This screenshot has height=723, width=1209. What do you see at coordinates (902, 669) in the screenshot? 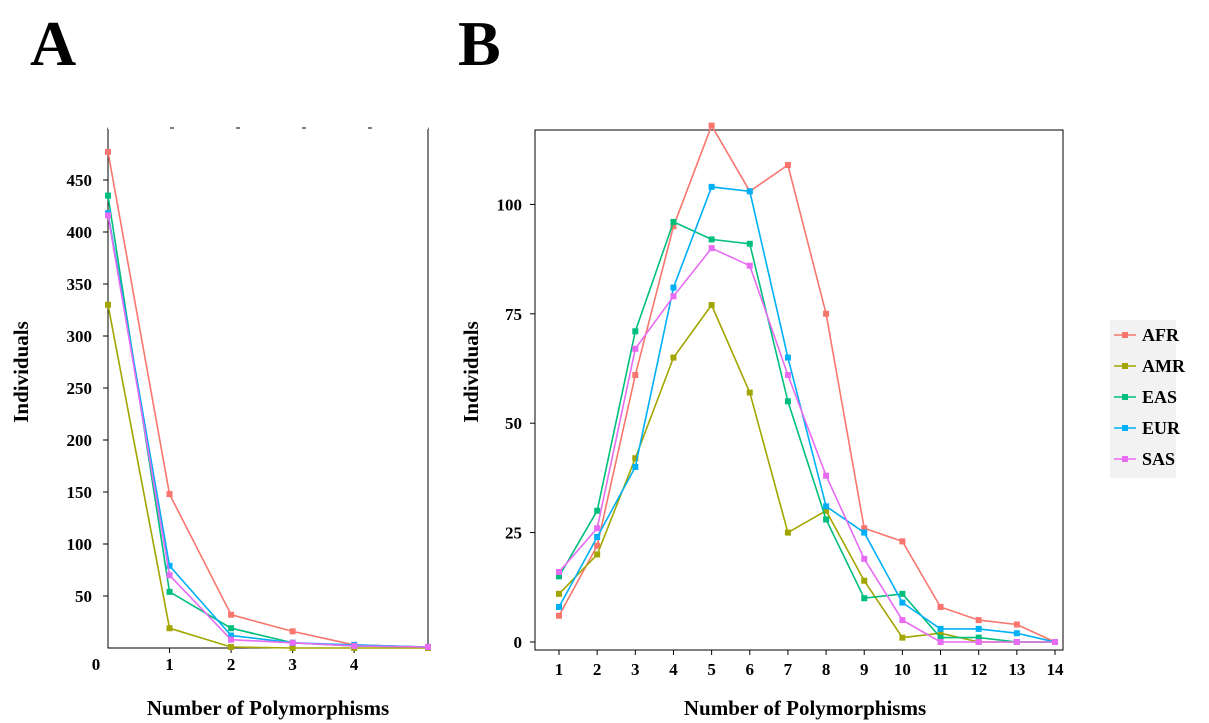
I see `x-tick-label-b: 10` at bounding box center [902, 669].